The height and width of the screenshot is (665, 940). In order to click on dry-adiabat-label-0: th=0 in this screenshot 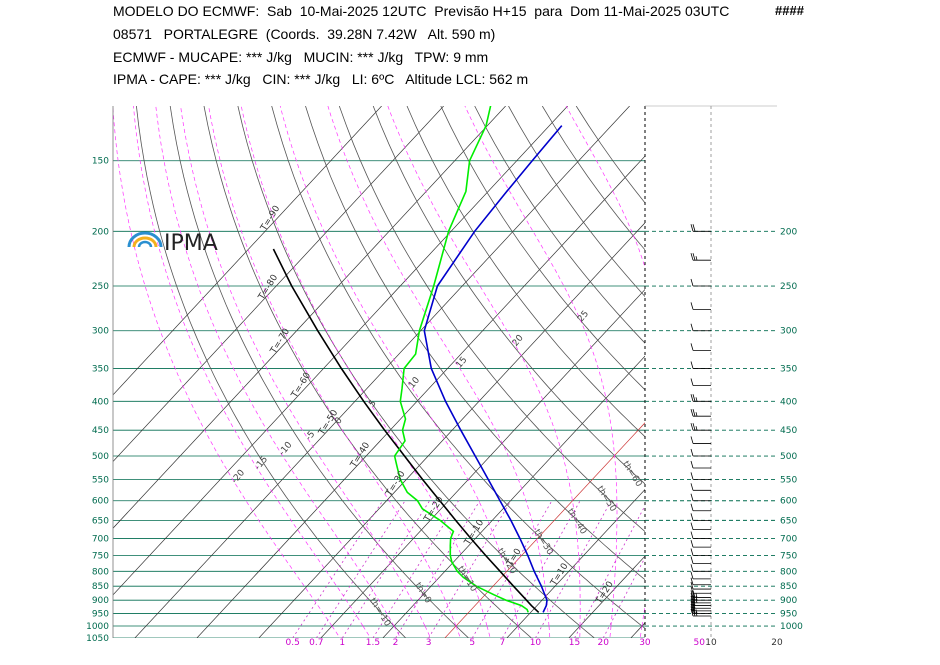, I will do `click(422, 593)`.